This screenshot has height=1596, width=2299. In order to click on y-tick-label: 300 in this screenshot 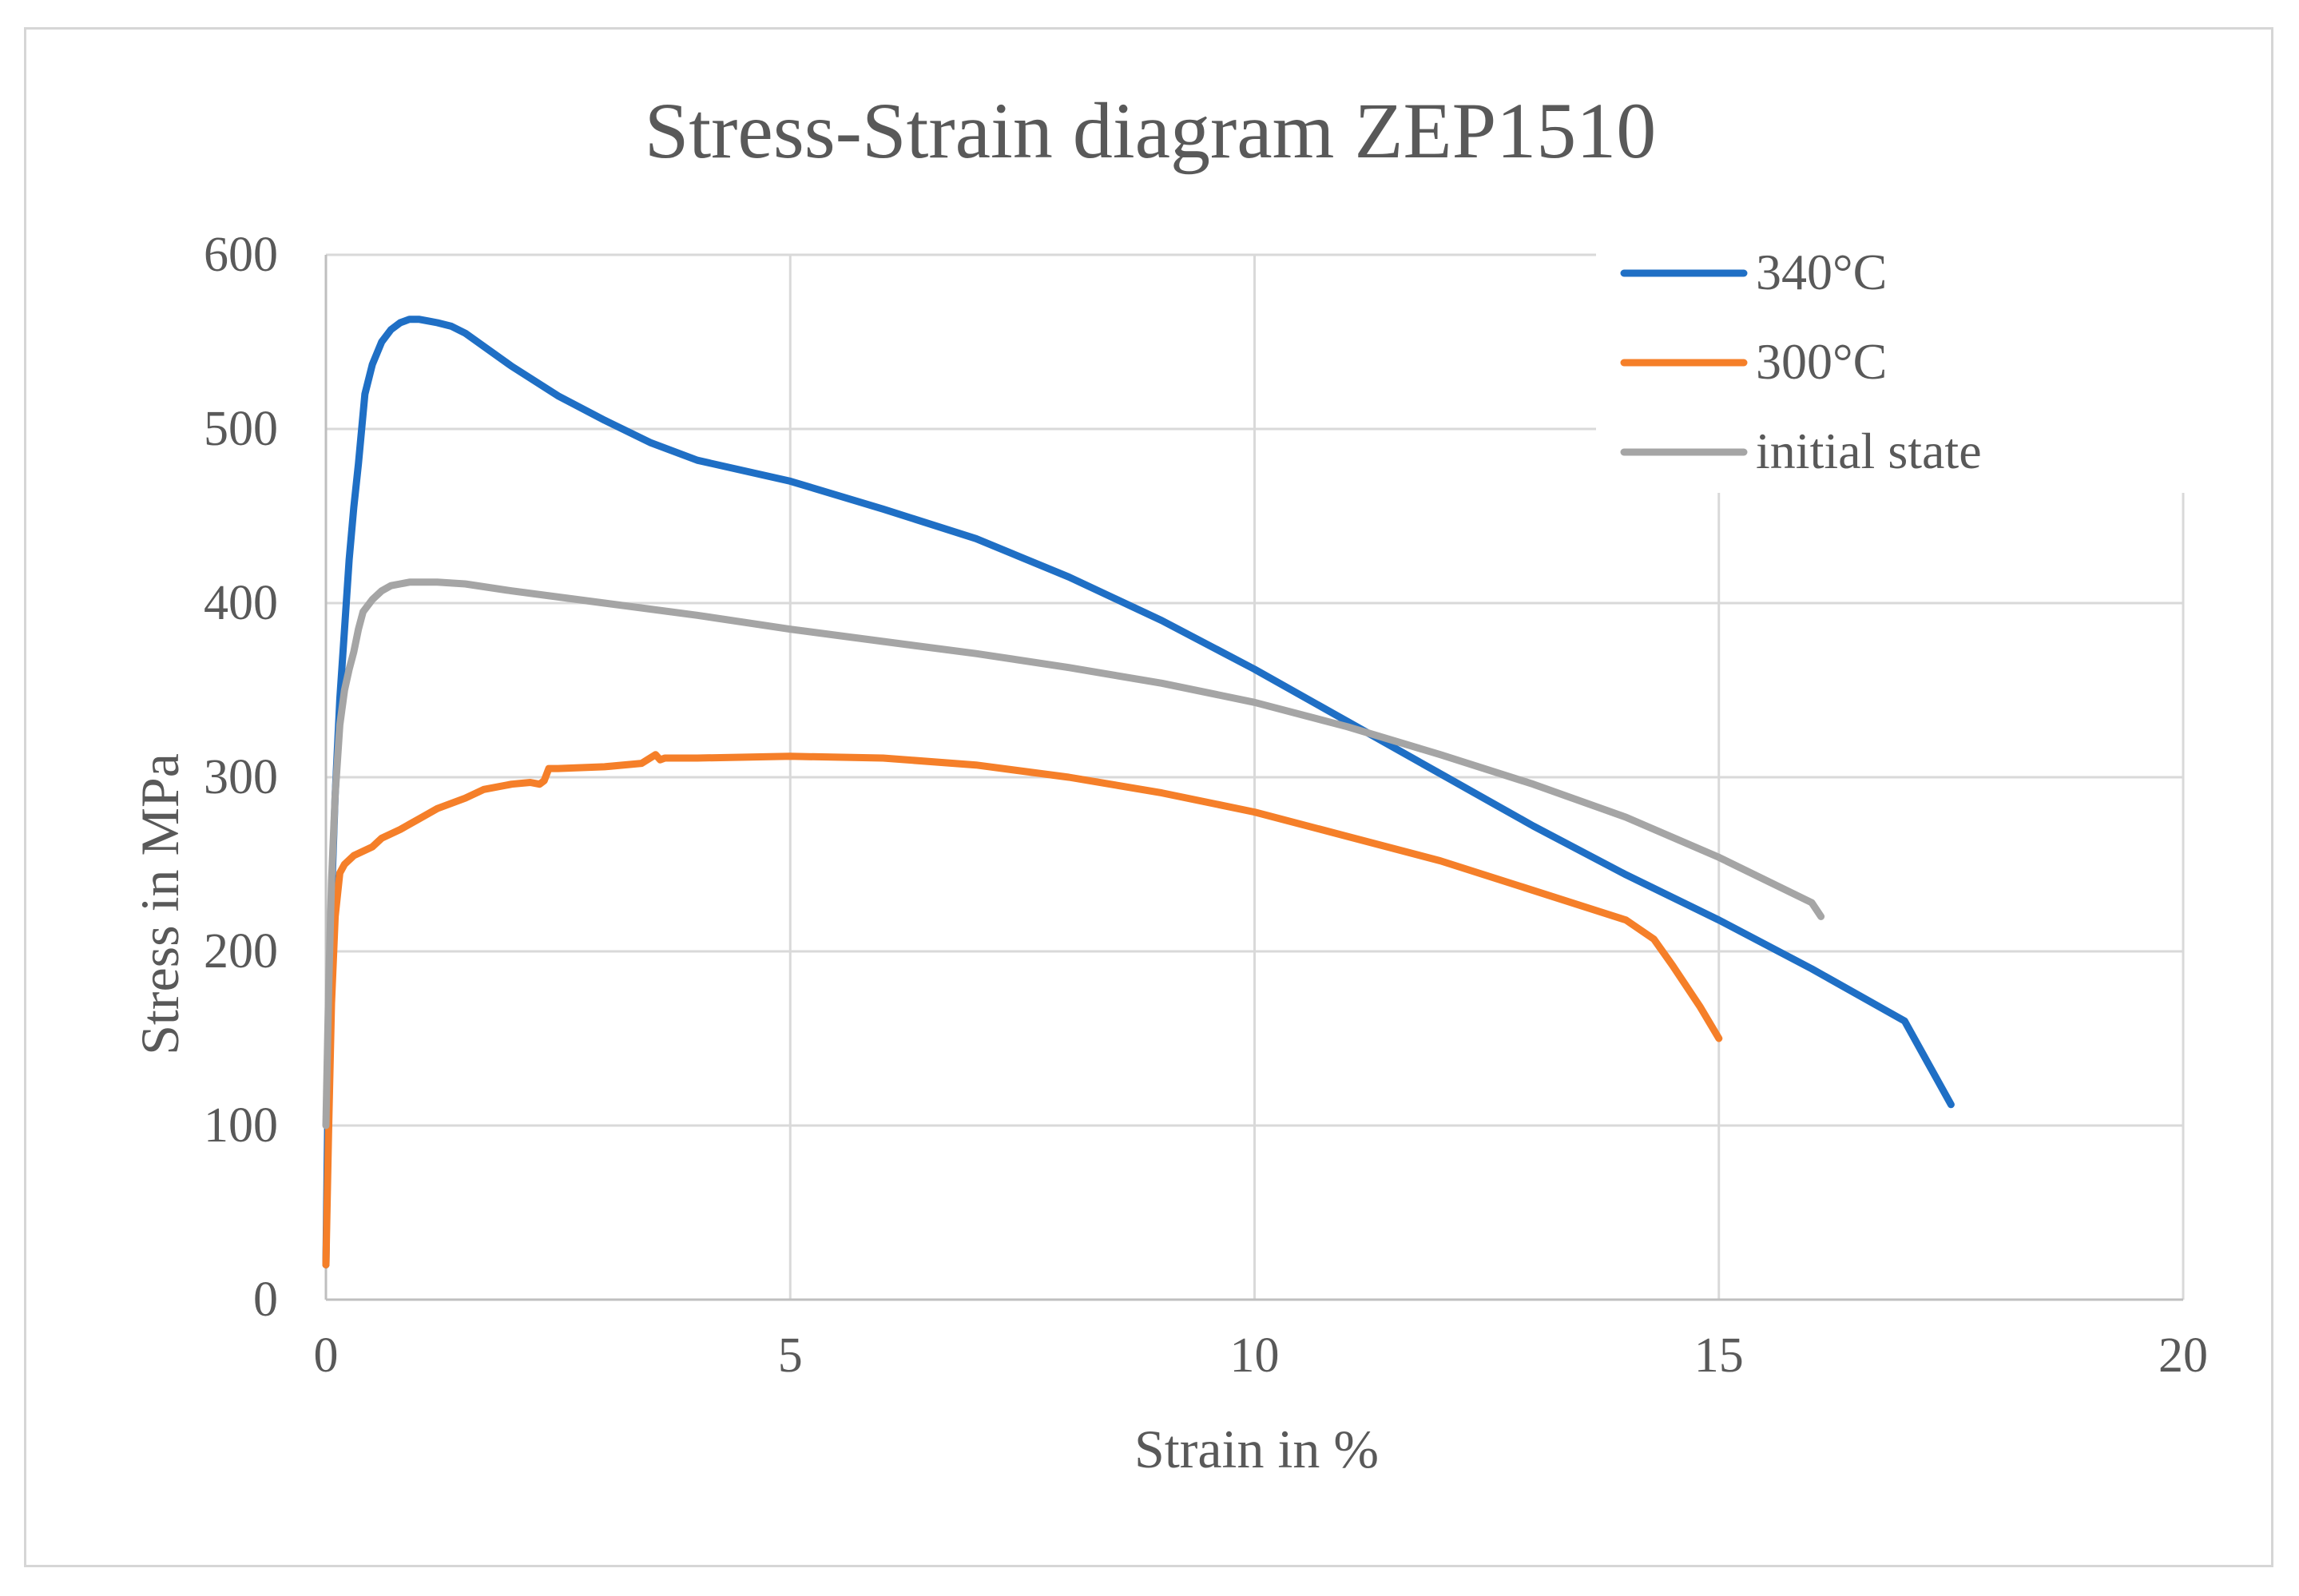, I will do `click(241, 777)`.